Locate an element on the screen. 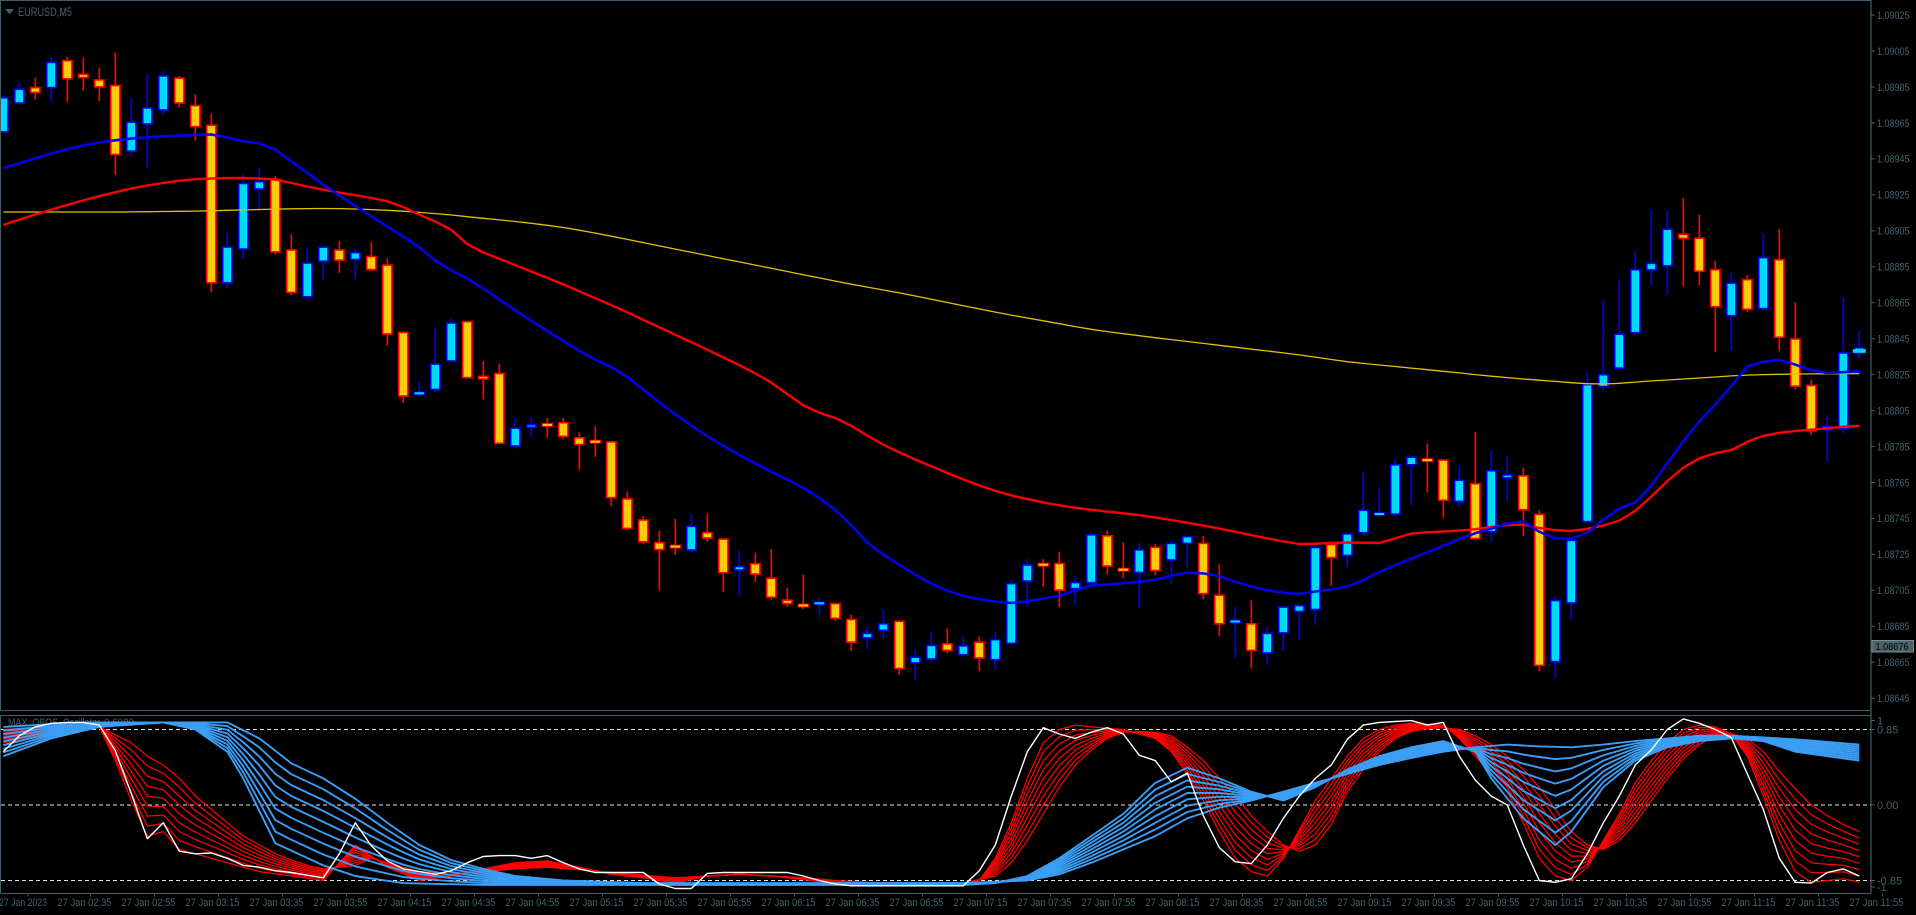  svg-text: 1.08845 is located at coordinates (1893, 340).